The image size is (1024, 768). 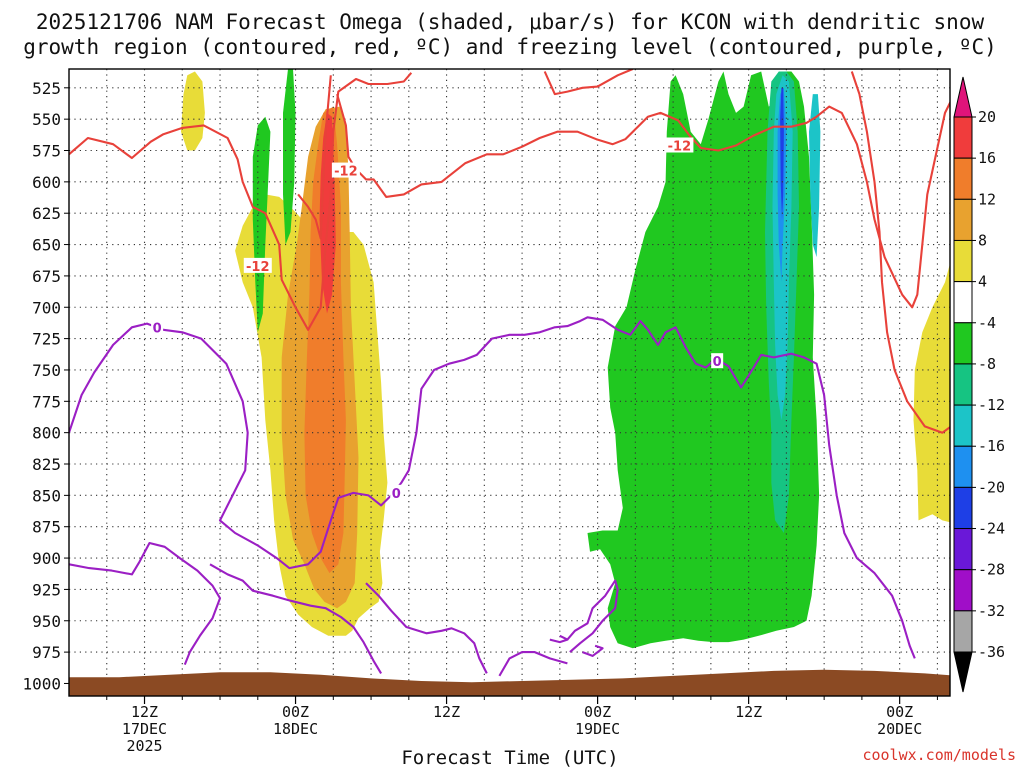 I want to click on omega-sinking-strong, so click(x=782, y=248).